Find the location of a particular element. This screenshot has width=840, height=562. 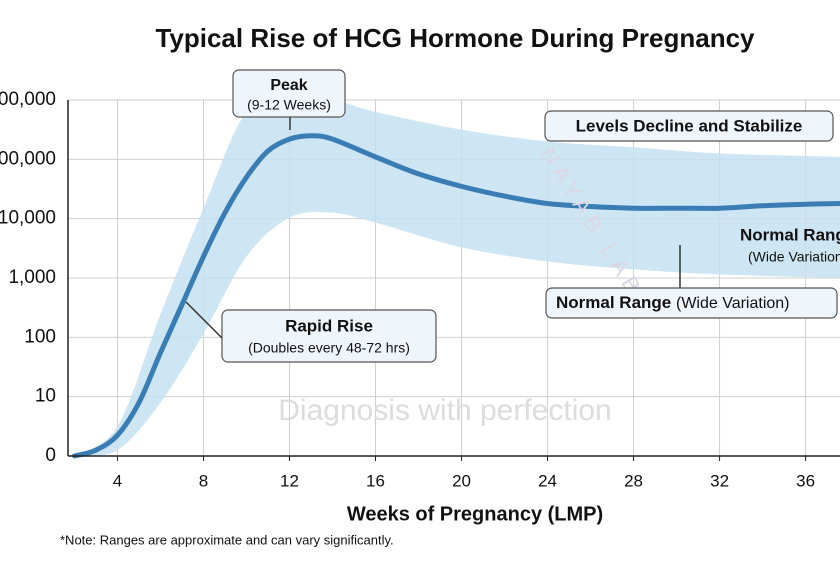

x-tick-label: 28 is located at coordinates (633, 480).